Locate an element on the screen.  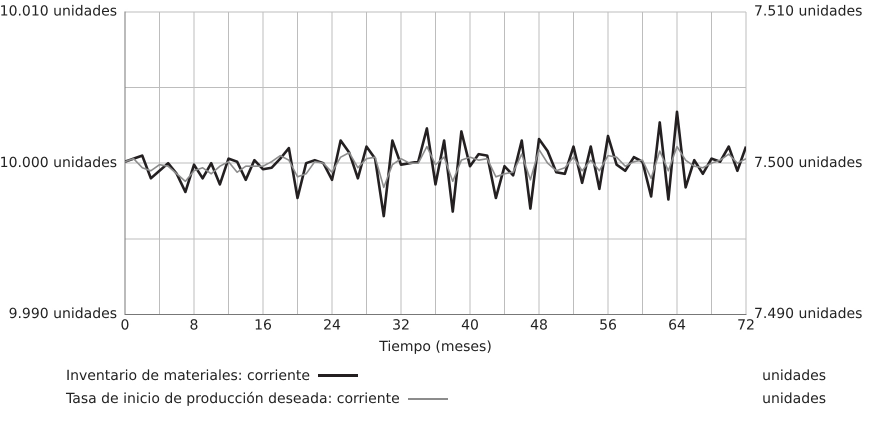
legend-label: Tasa de inicio de producción deseada: corriente is located at coordinates (233, 398).